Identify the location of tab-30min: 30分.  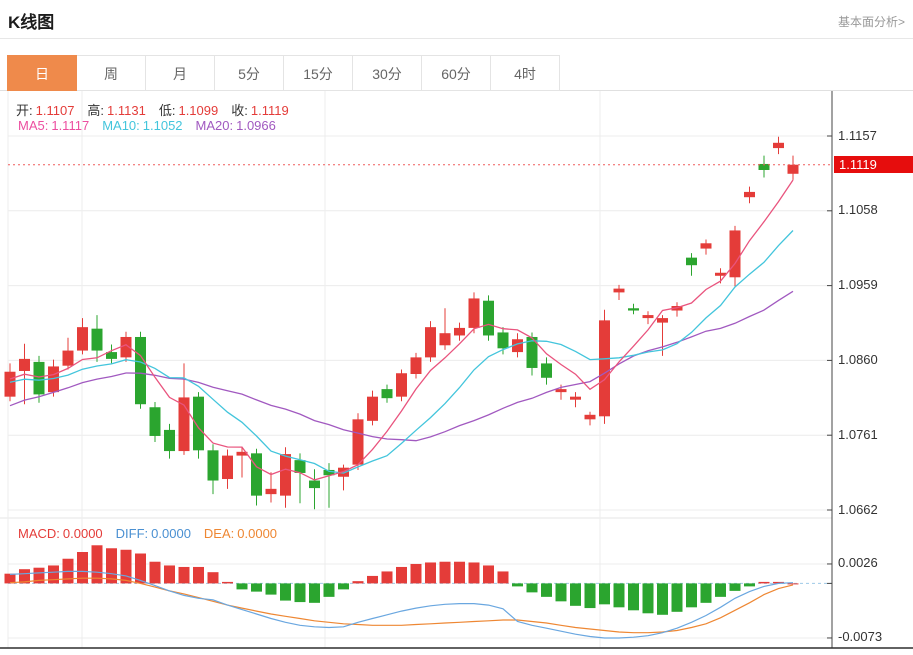
(387, 73).